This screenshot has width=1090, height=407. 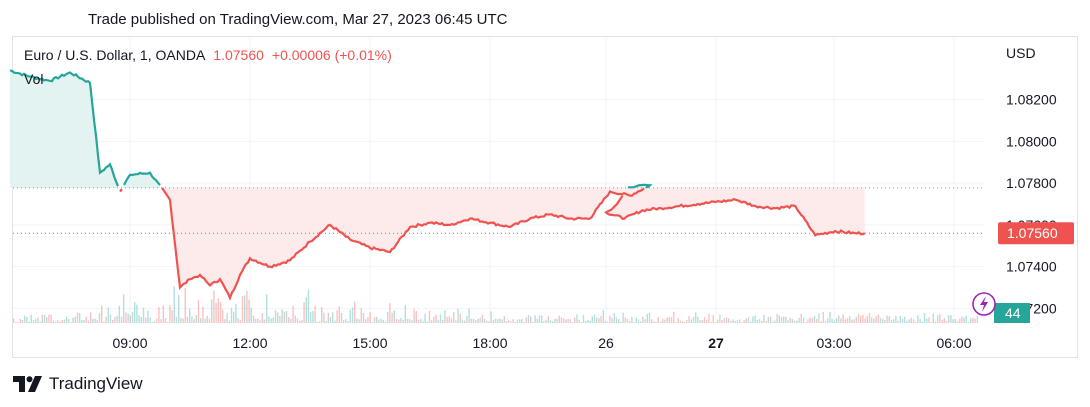 I want to click on footer-brand: TradingView, so click(x=78, y=384).